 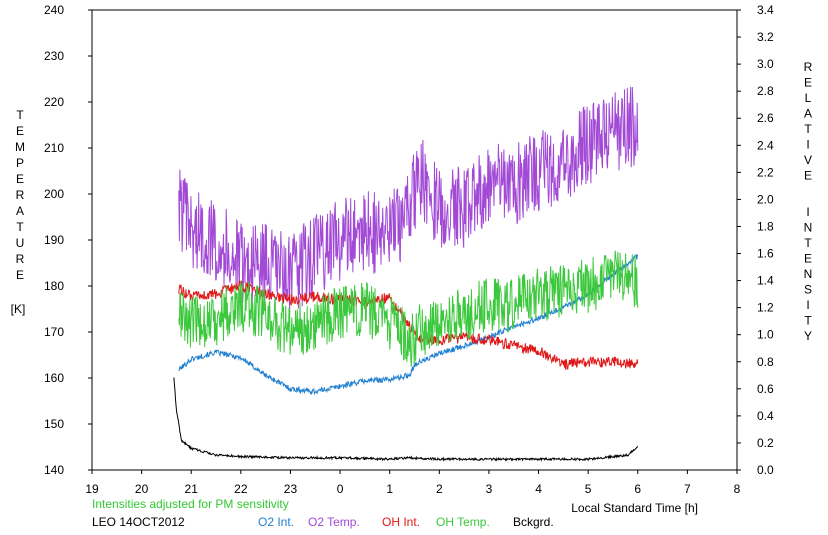 I want to click on x-tick-label: 19, so click(x=92, y=489).